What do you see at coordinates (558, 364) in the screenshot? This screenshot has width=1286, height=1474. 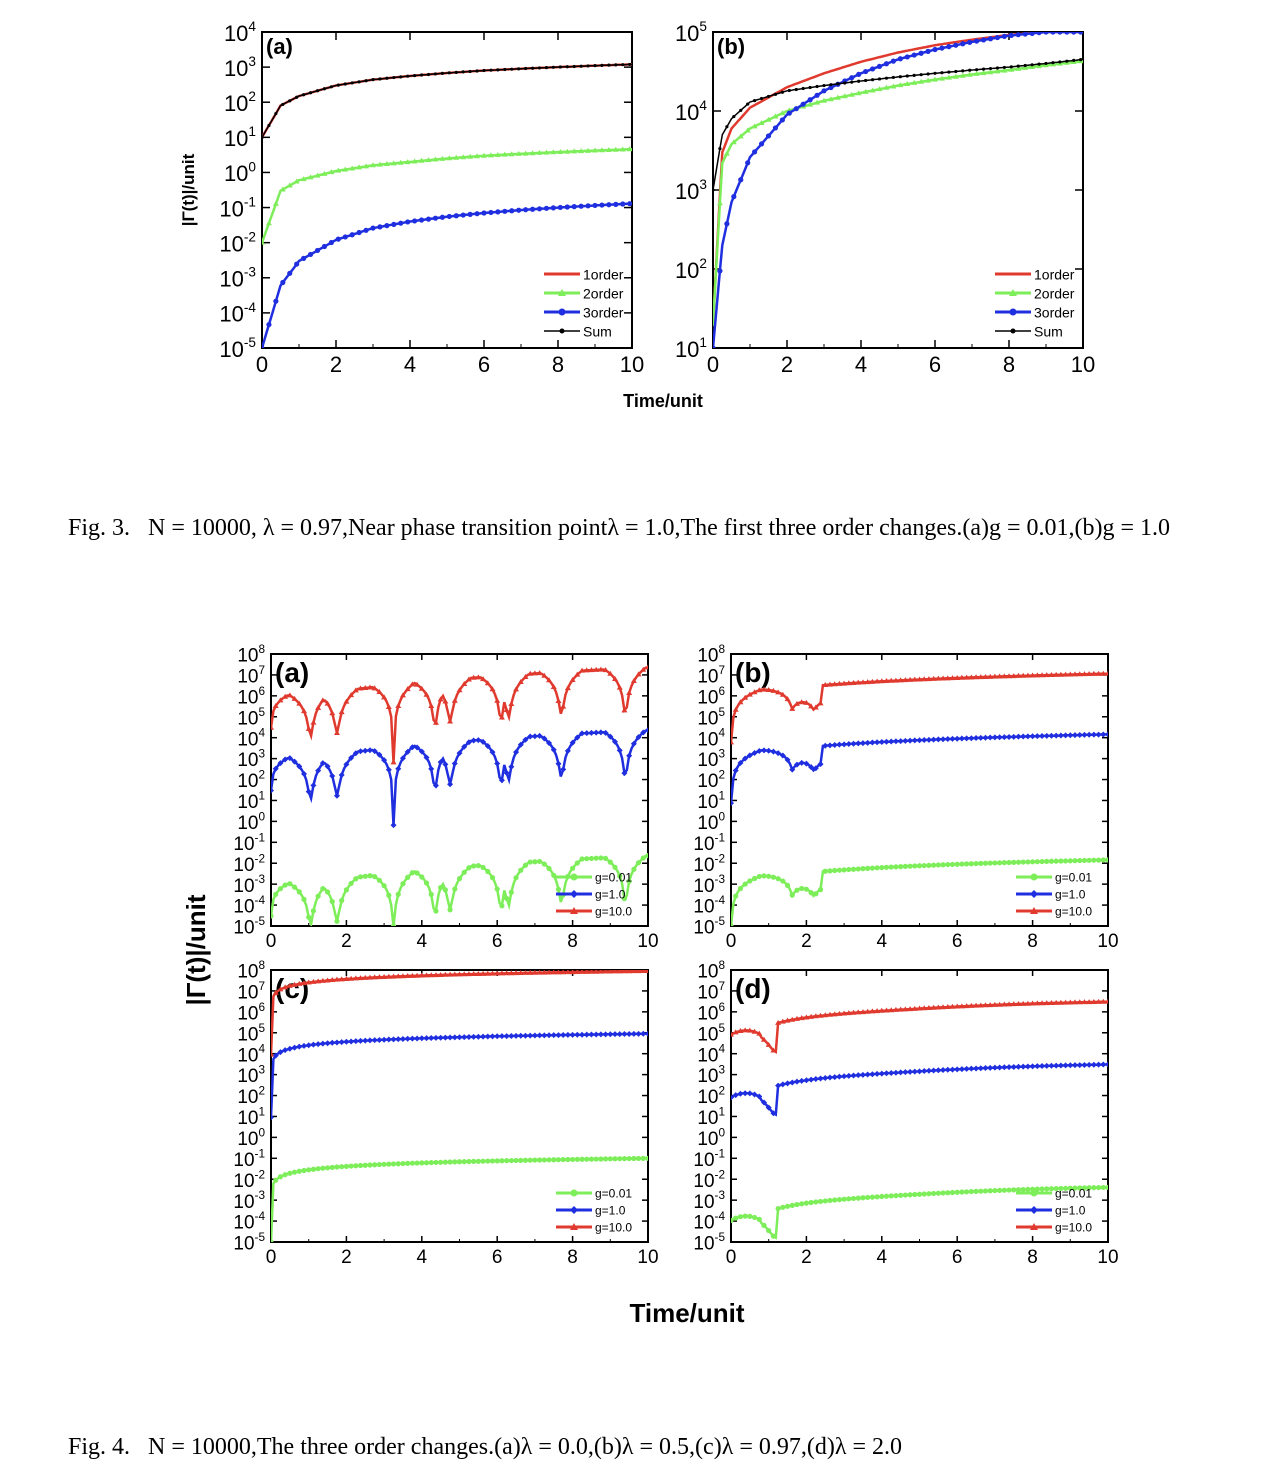 I see `x-tick-label: 8` at bounding box center [558, 364].